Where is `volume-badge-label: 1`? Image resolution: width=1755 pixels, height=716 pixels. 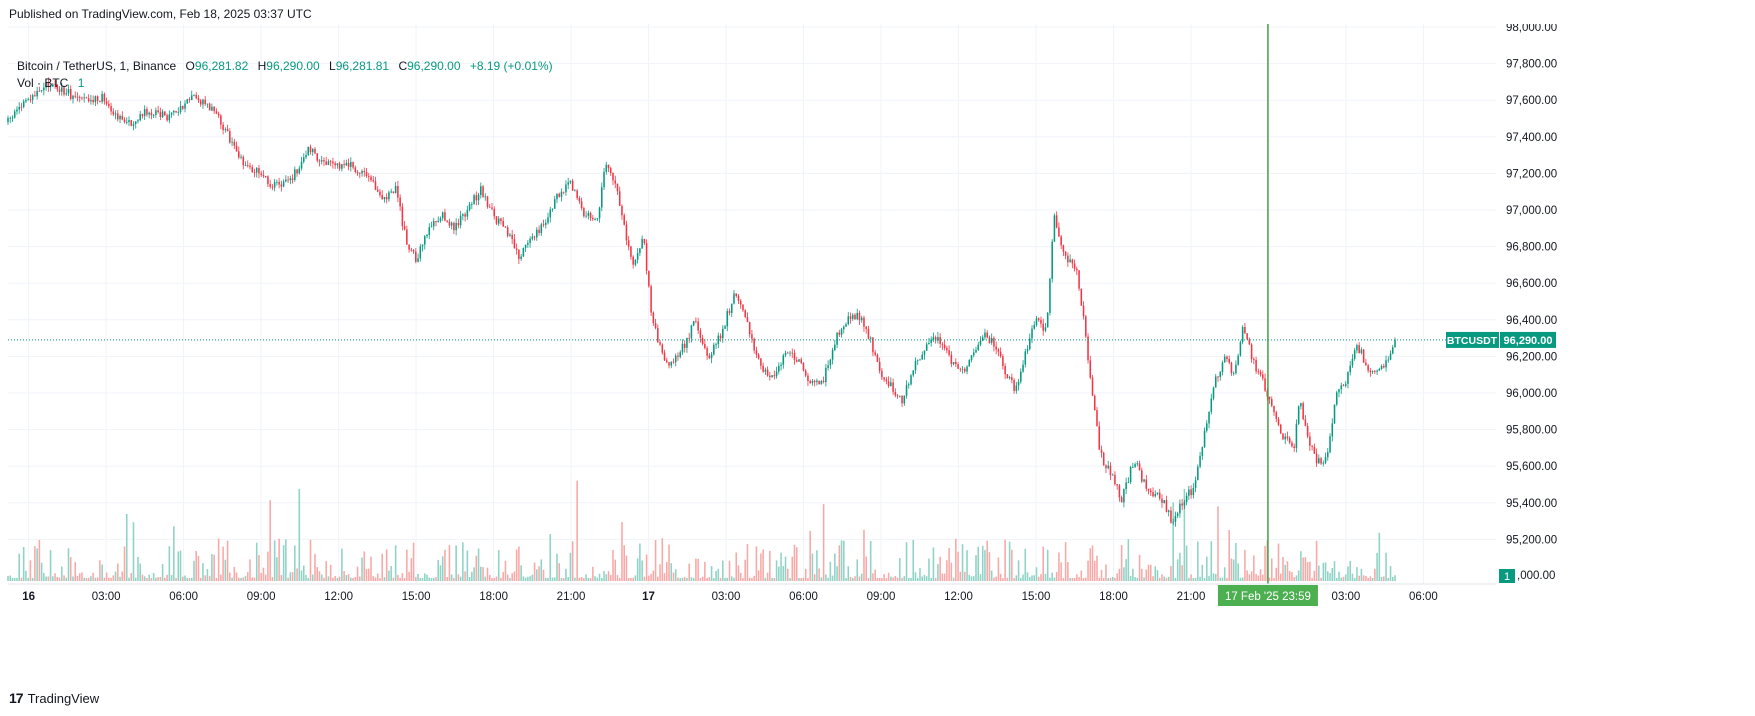 volume-badge-label: 1 is located at coordinates (1507, 577).